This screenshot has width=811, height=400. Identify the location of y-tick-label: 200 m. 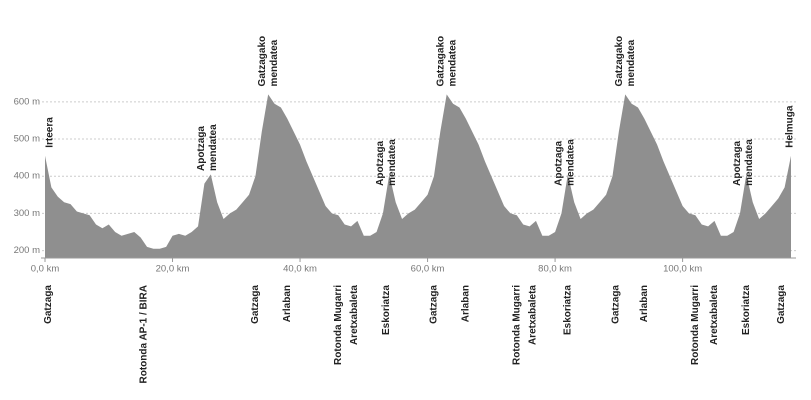
(27, 250).